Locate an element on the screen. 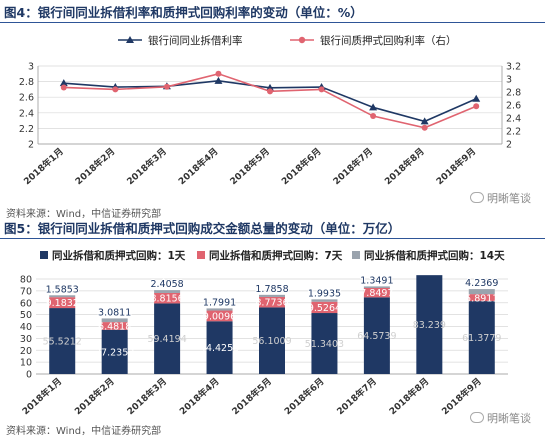 The width and height of the screenshot is (545, 438). y-right-tick-label: 2.2 is located at coordinates (513, 132).